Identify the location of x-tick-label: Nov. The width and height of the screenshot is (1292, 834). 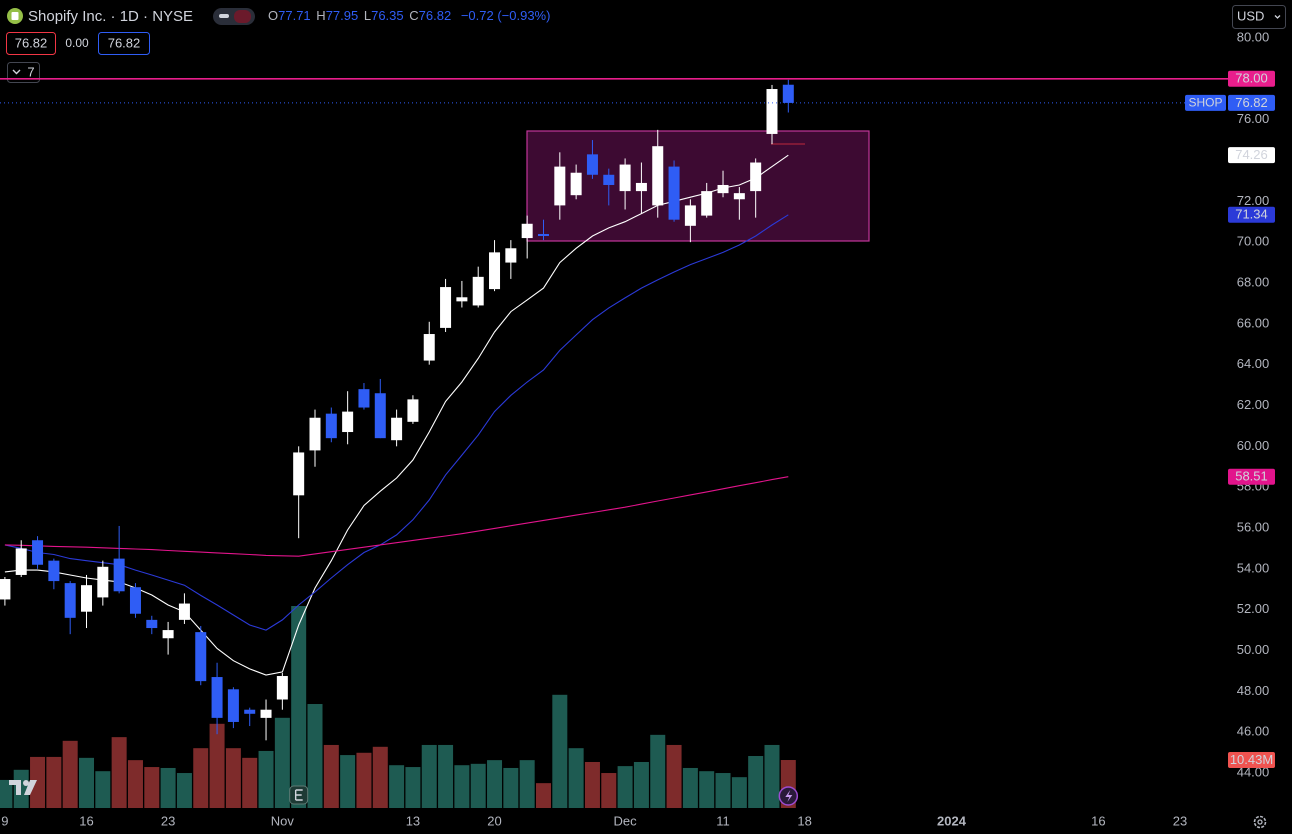
(283, 820).